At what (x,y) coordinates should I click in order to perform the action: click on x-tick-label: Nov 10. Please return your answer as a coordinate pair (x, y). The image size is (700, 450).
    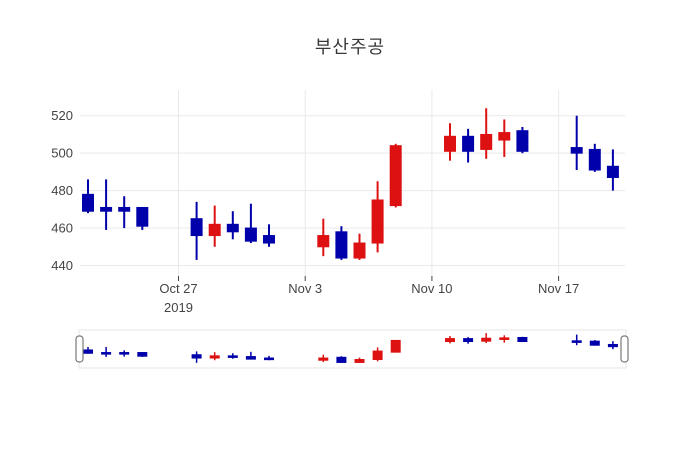
    Looking at the image, I should click on (431, 288).